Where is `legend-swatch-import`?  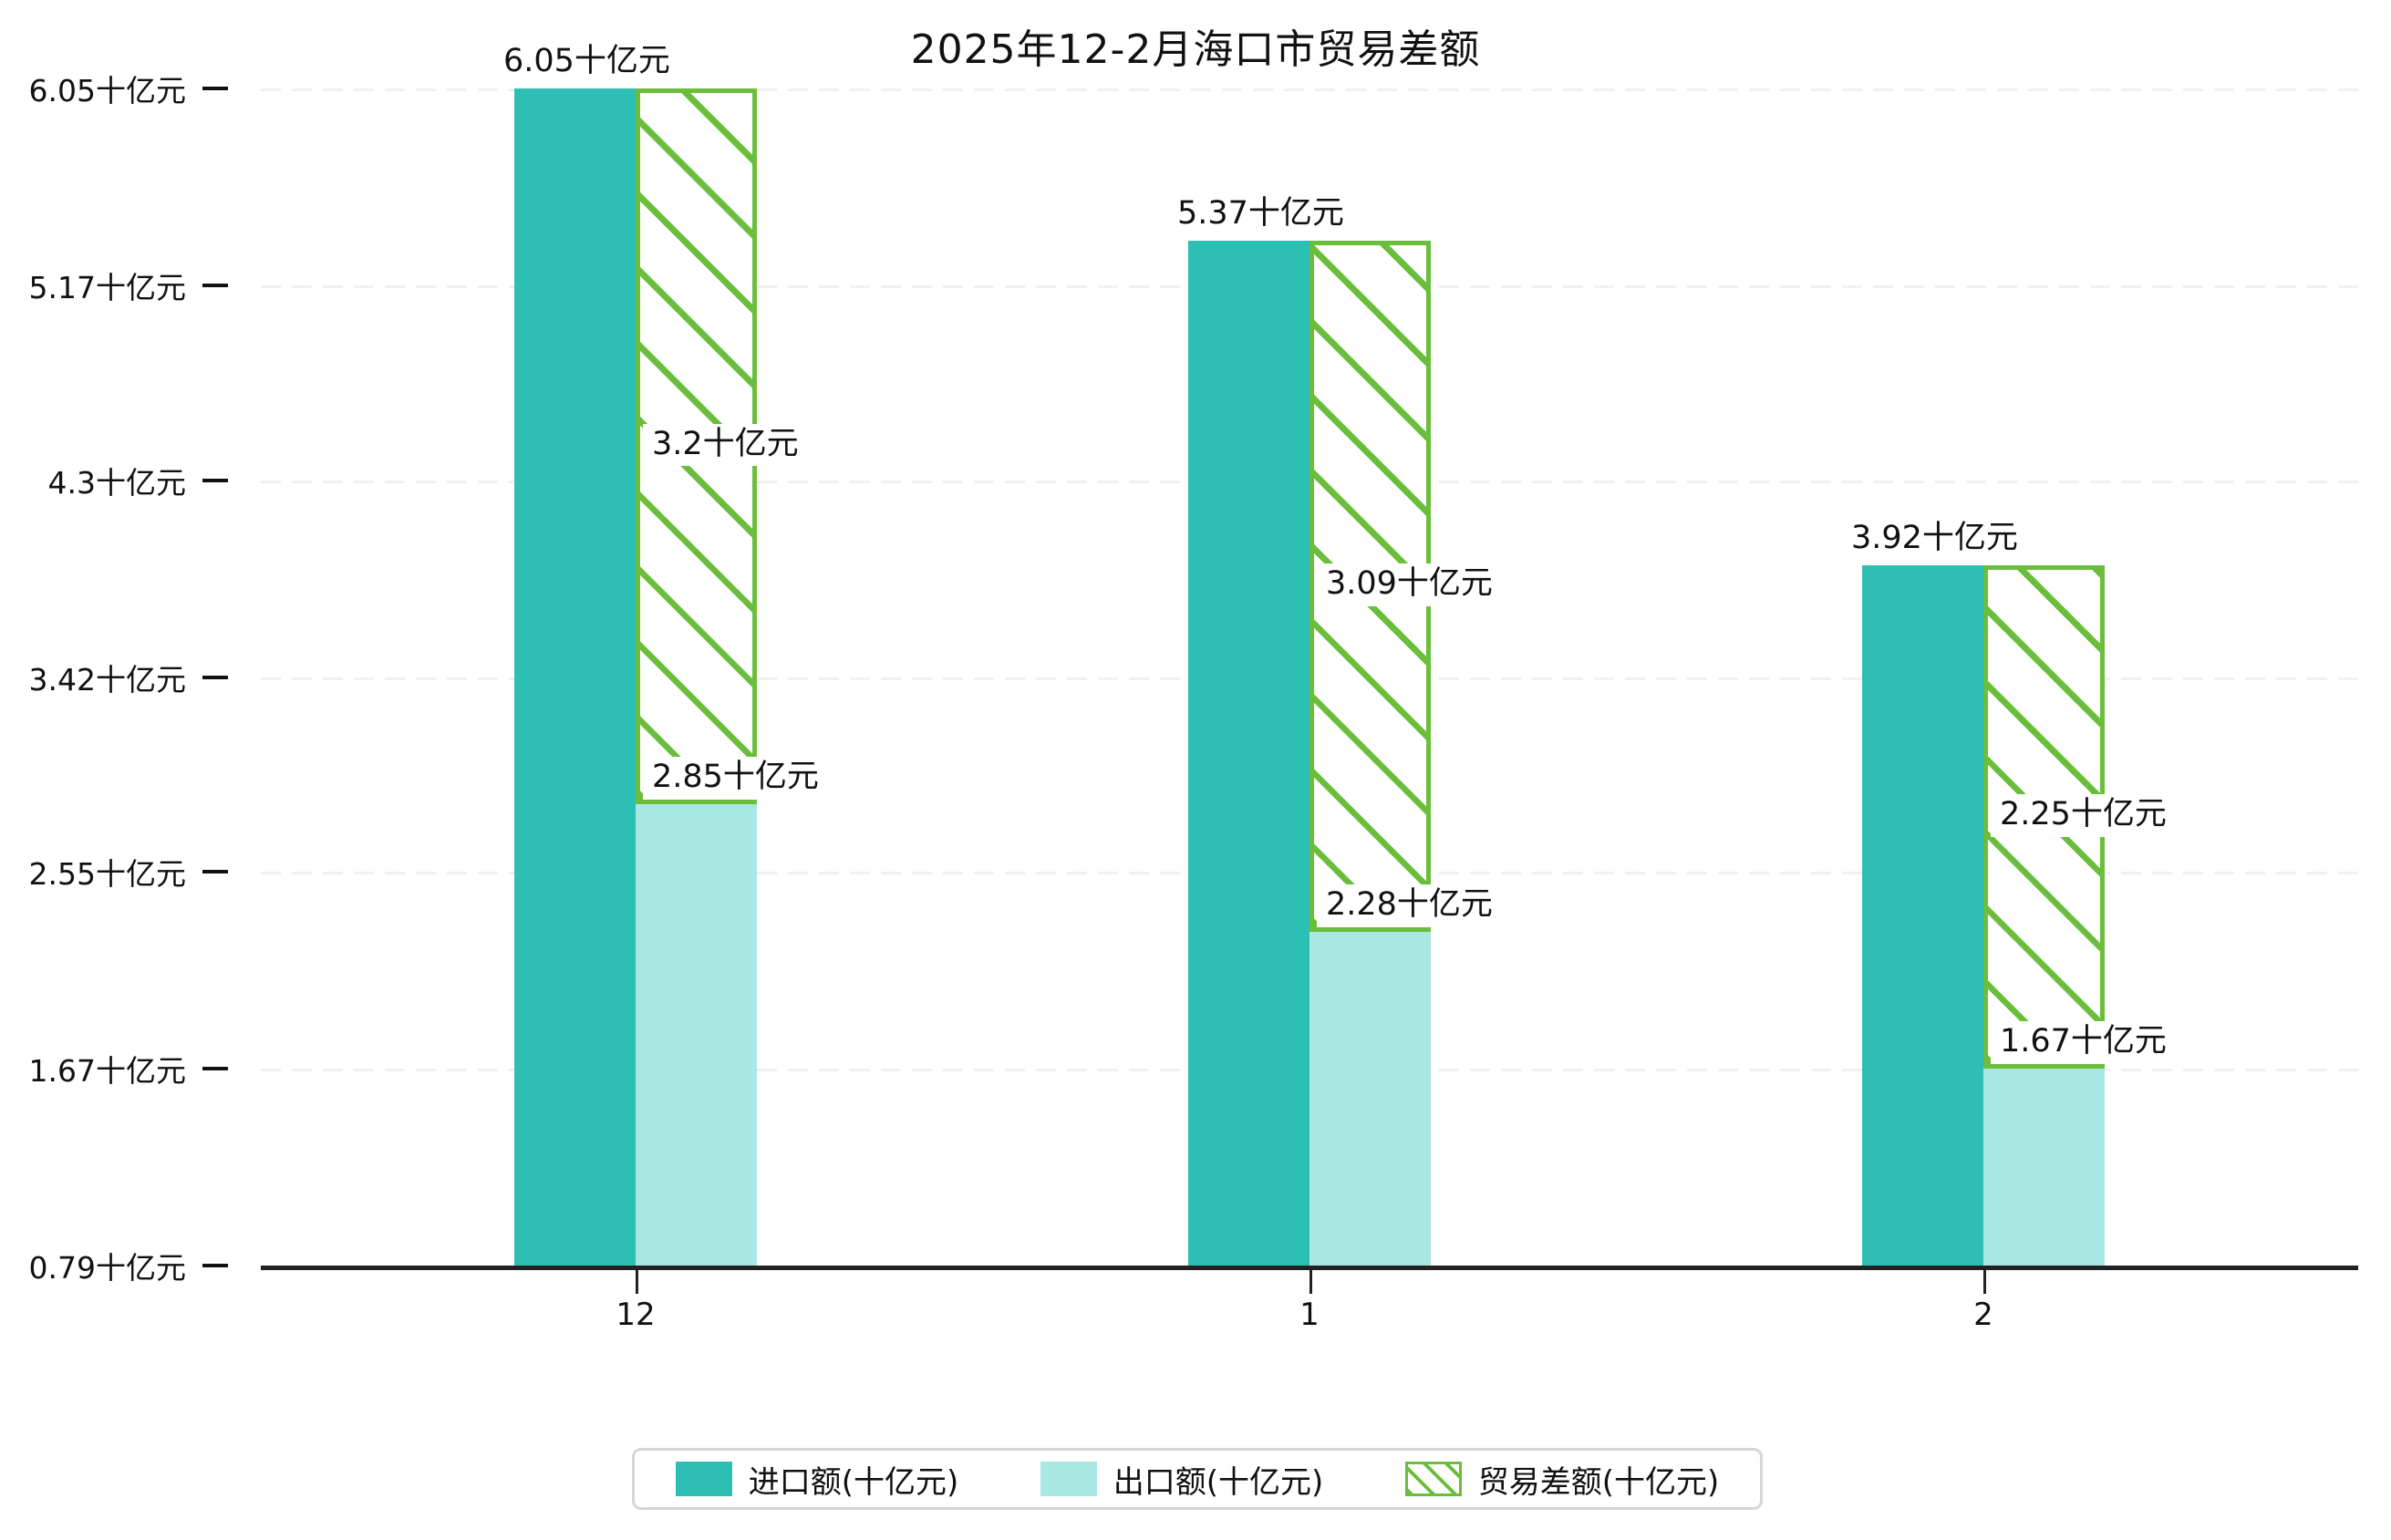
legend-swatch-import is located at coordinates (704, 1479).